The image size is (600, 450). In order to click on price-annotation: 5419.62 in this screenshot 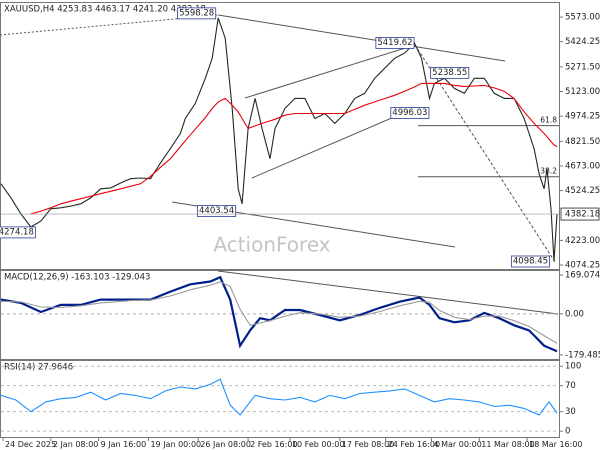, I will do `click(394, 43)`.